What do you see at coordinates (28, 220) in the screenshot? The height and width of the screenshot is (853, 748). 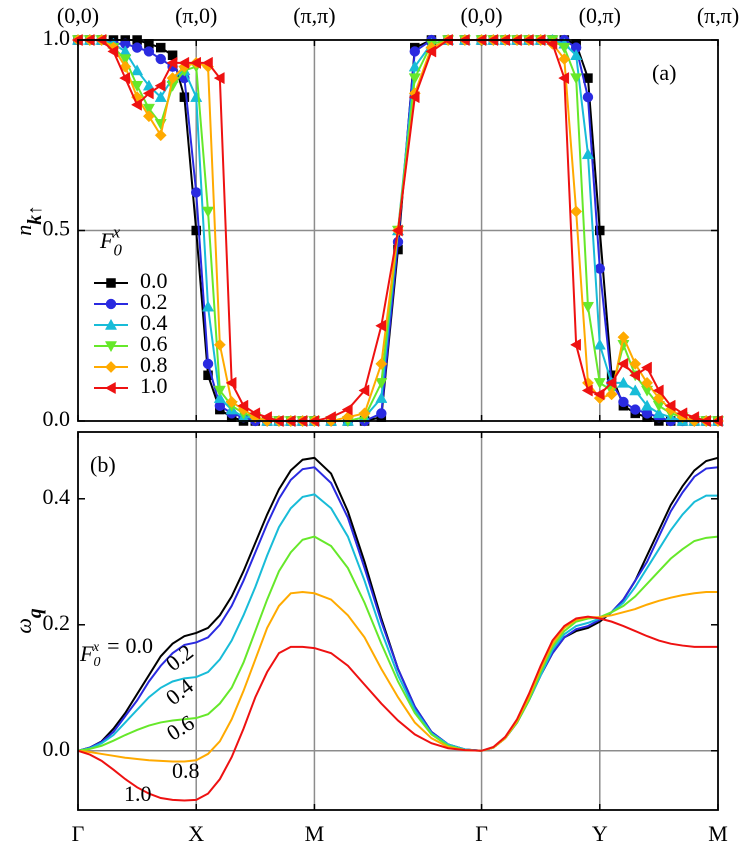 I see `y-axis-label: nk↑` at bounding box center [28, 220].